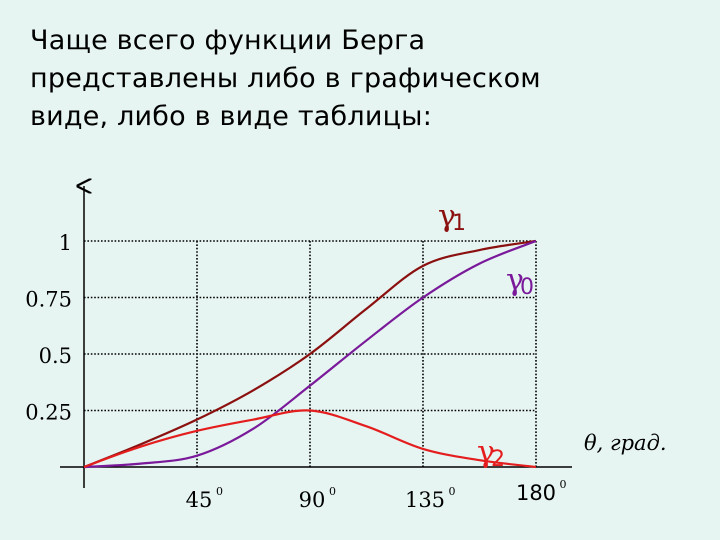 The height and width of the screenshot is (540, 720). Describe the element at coordinates (199, 500) in the screenshot. I see `x-tick-label-0: 45` at that location.